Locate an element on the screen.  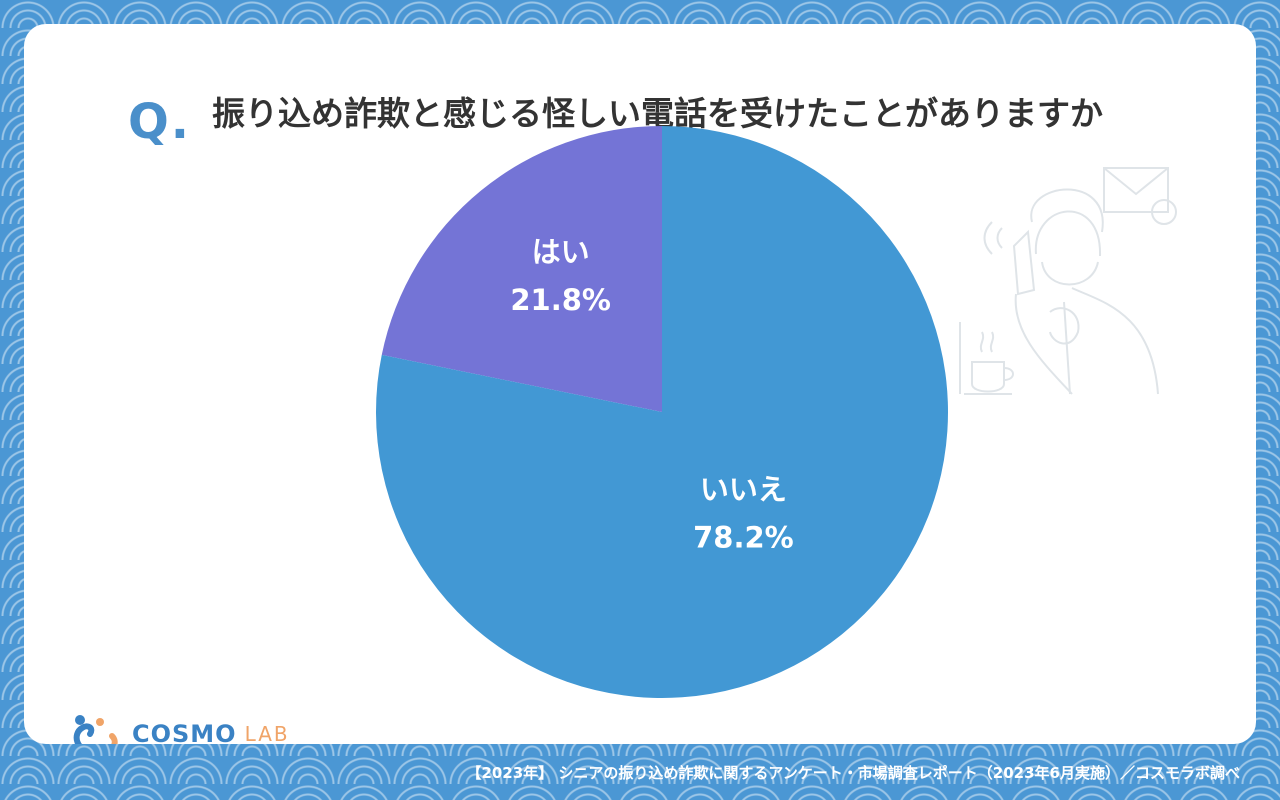
cosmo-lab-logo-icon is located at coordinates (95, 729).